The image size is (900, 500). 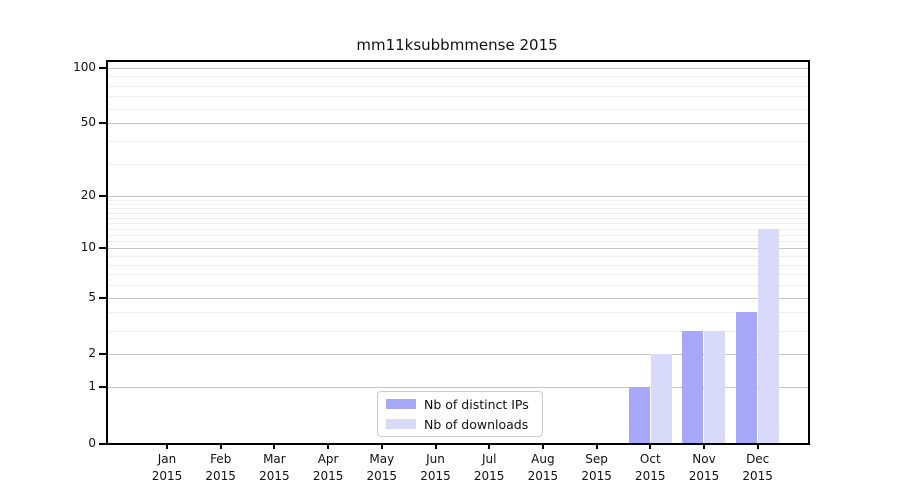 I want to click on x-tick-month: Dec, so click(x=758, y=459).